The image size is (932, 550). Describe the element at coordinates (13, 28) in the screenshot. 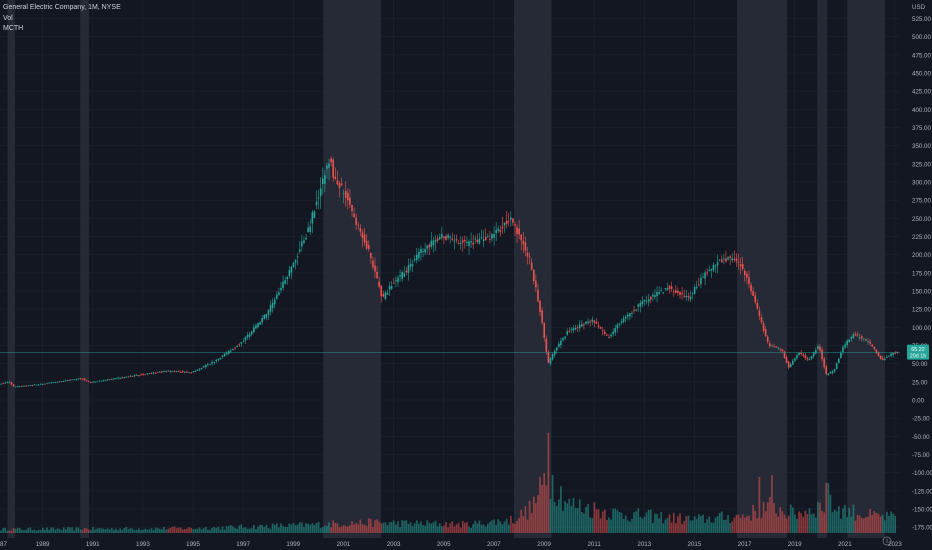

I see `mcth-indicator-label: MCTH` at that location.